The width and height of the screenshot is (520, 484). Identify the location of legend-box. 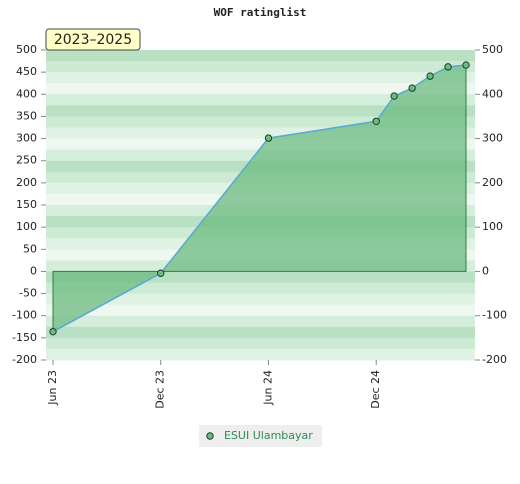
(260, 436).